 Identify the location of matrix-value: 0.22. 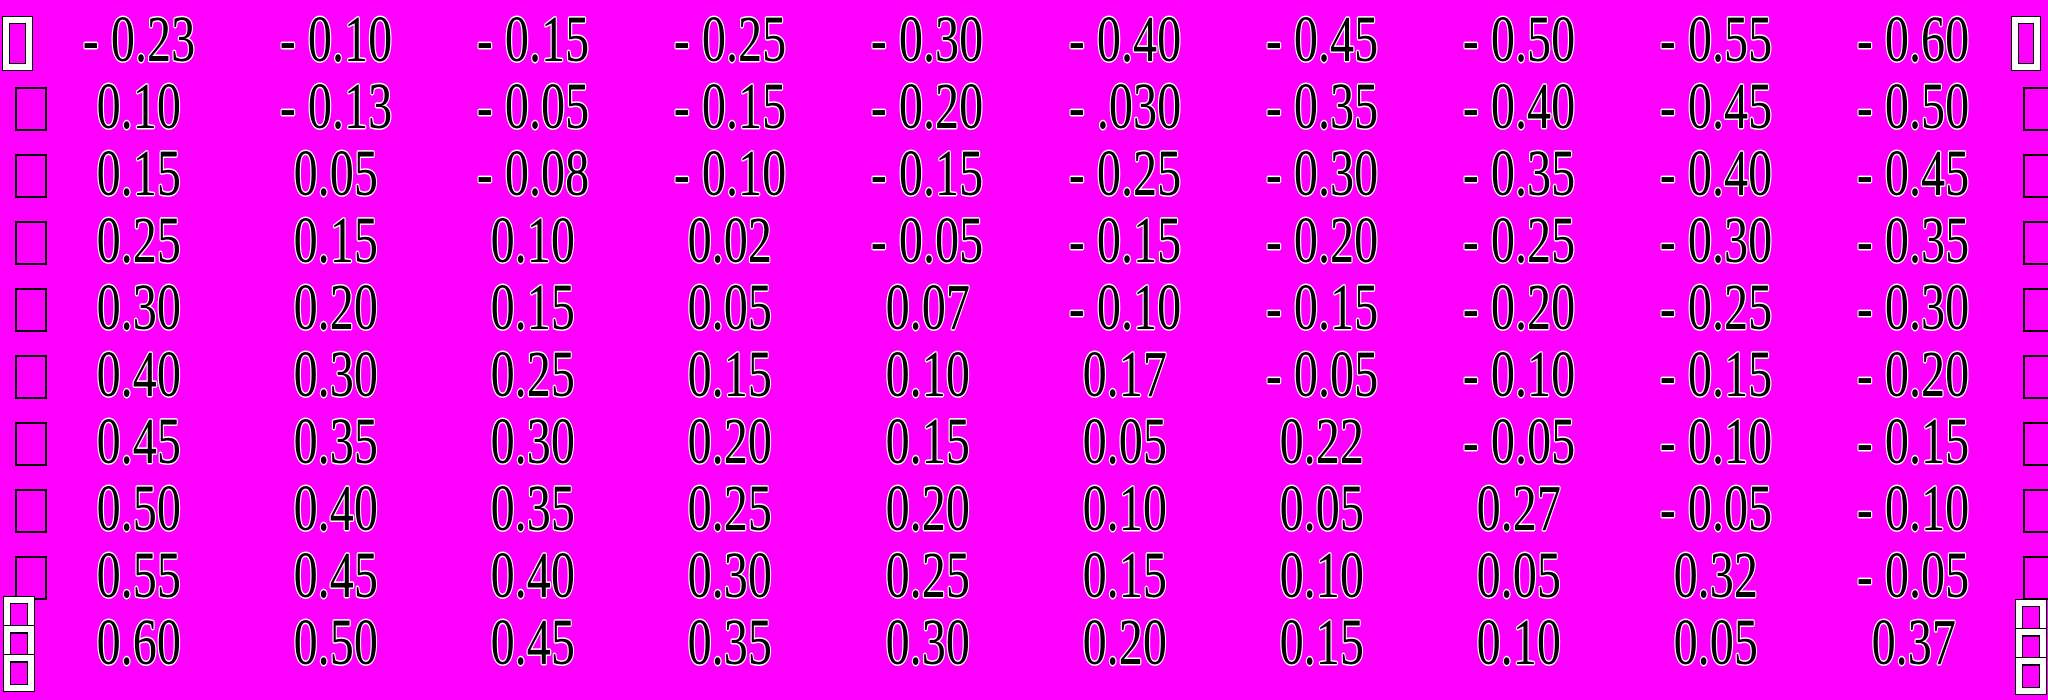
(1321, 441).